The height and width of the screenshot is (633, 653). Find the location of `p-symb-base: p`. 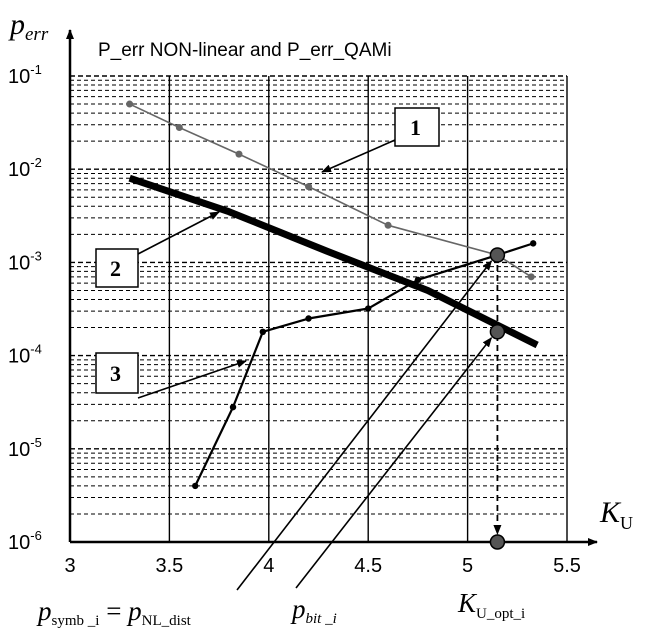

p-symb-base: p is located at coordinates (44, 611).